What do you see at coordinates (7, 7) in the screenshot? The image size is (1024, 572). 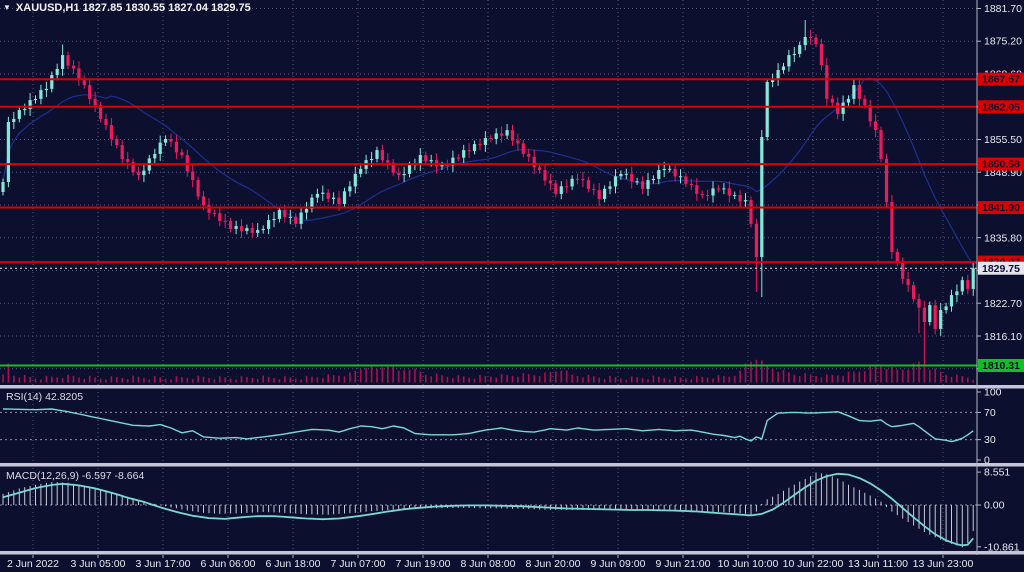 I see `symbol-dropdown-icon: ▼` at bounding box center [7, 7].